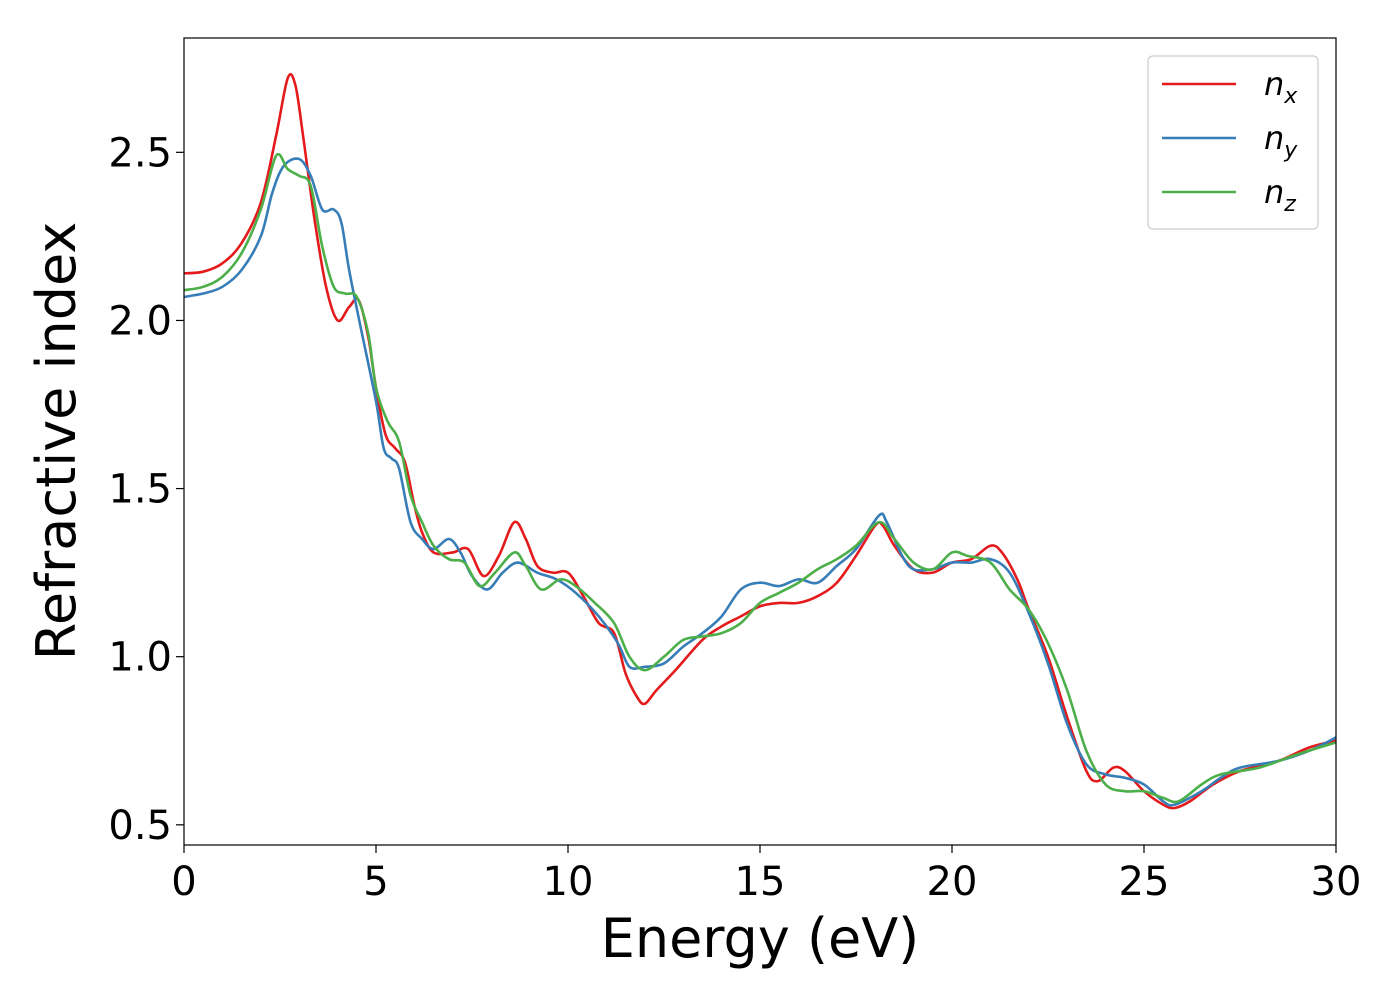  I want to click on legend-box, so click(1233, 142).